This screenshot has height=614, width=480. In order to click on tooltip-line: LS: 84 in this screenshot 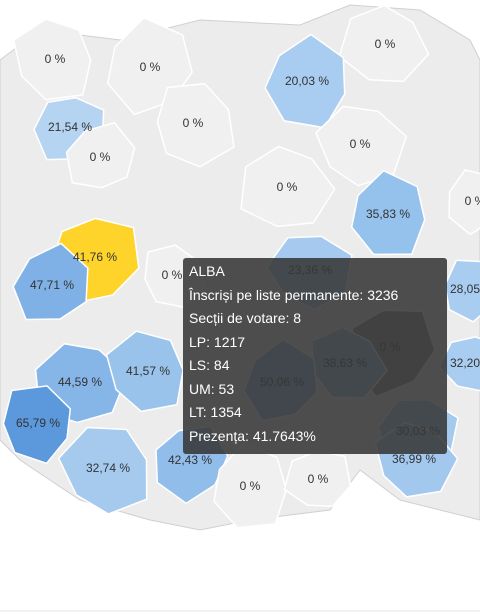, I will do `click(209, 365)`.